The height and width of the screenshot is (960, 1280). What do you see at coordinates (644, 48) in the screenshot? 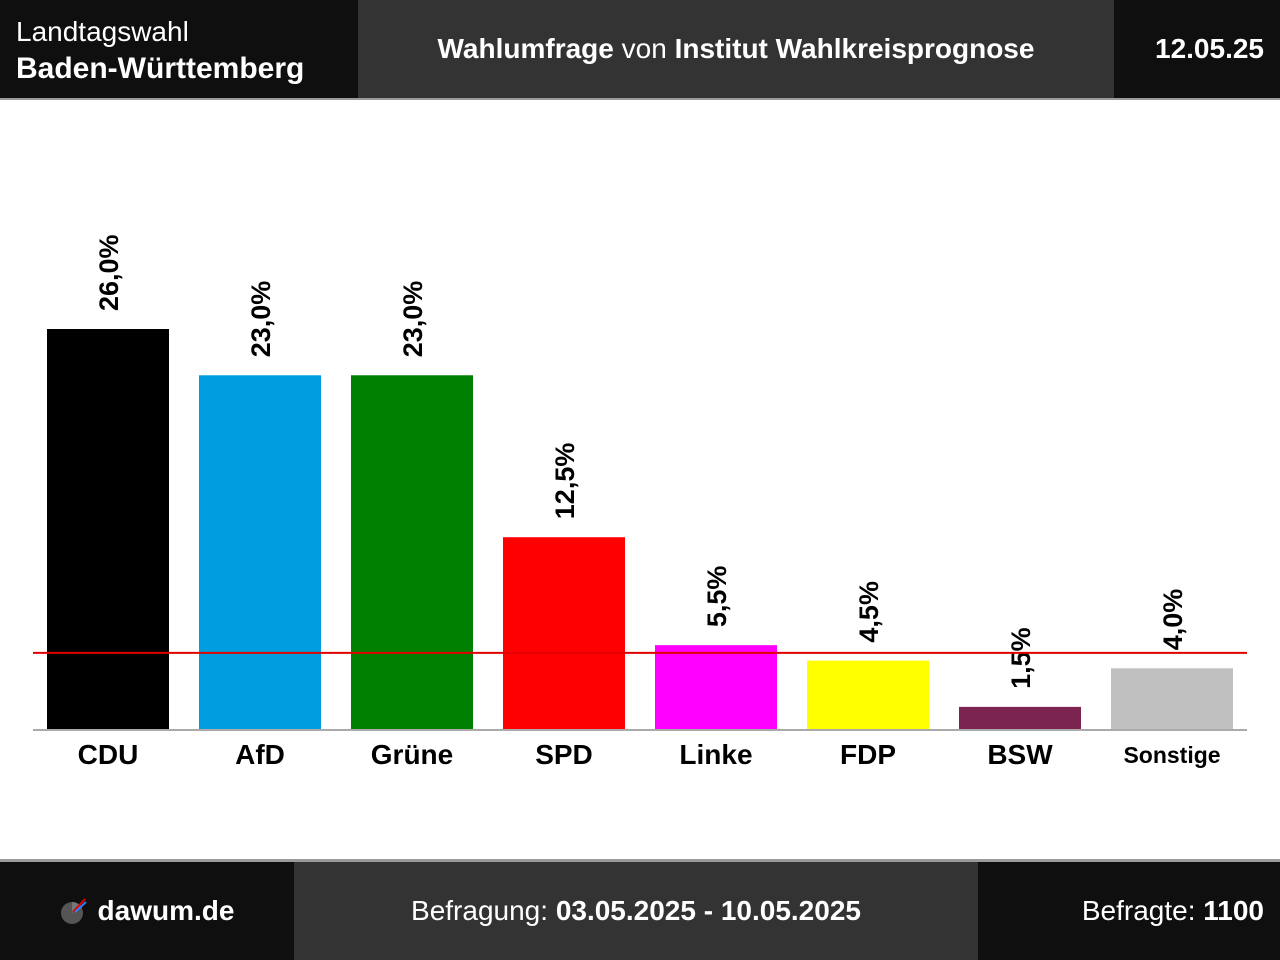
I see `poll-connector: von` at bounding box center [644, 48].